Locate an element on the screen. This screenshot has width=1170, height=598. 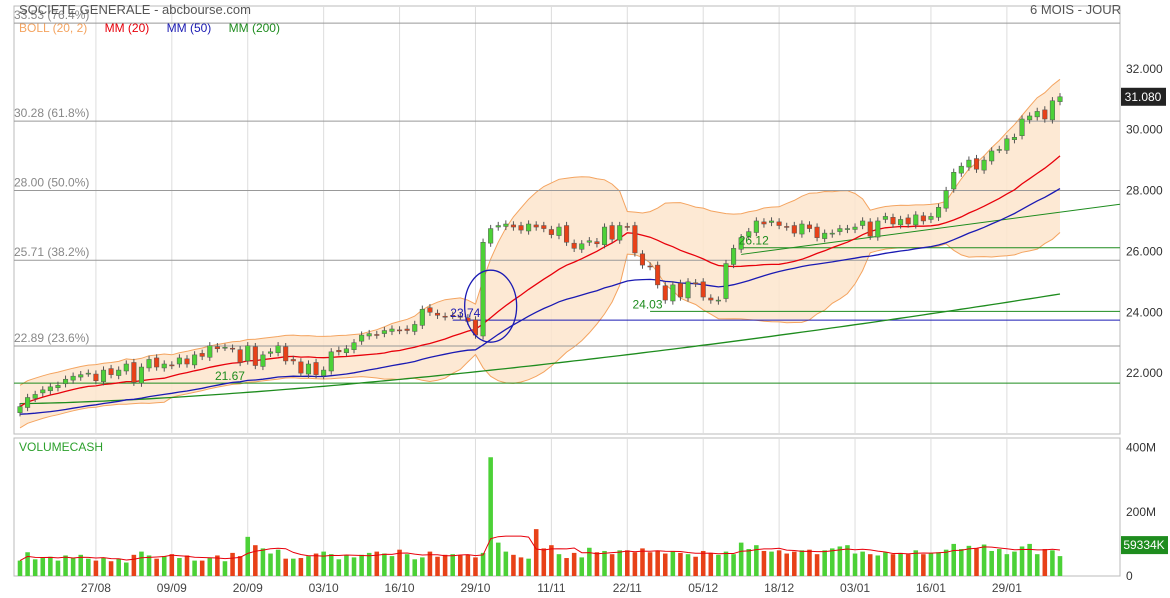
x-tick-label: 03/01 is located at coordinates (855, 588).